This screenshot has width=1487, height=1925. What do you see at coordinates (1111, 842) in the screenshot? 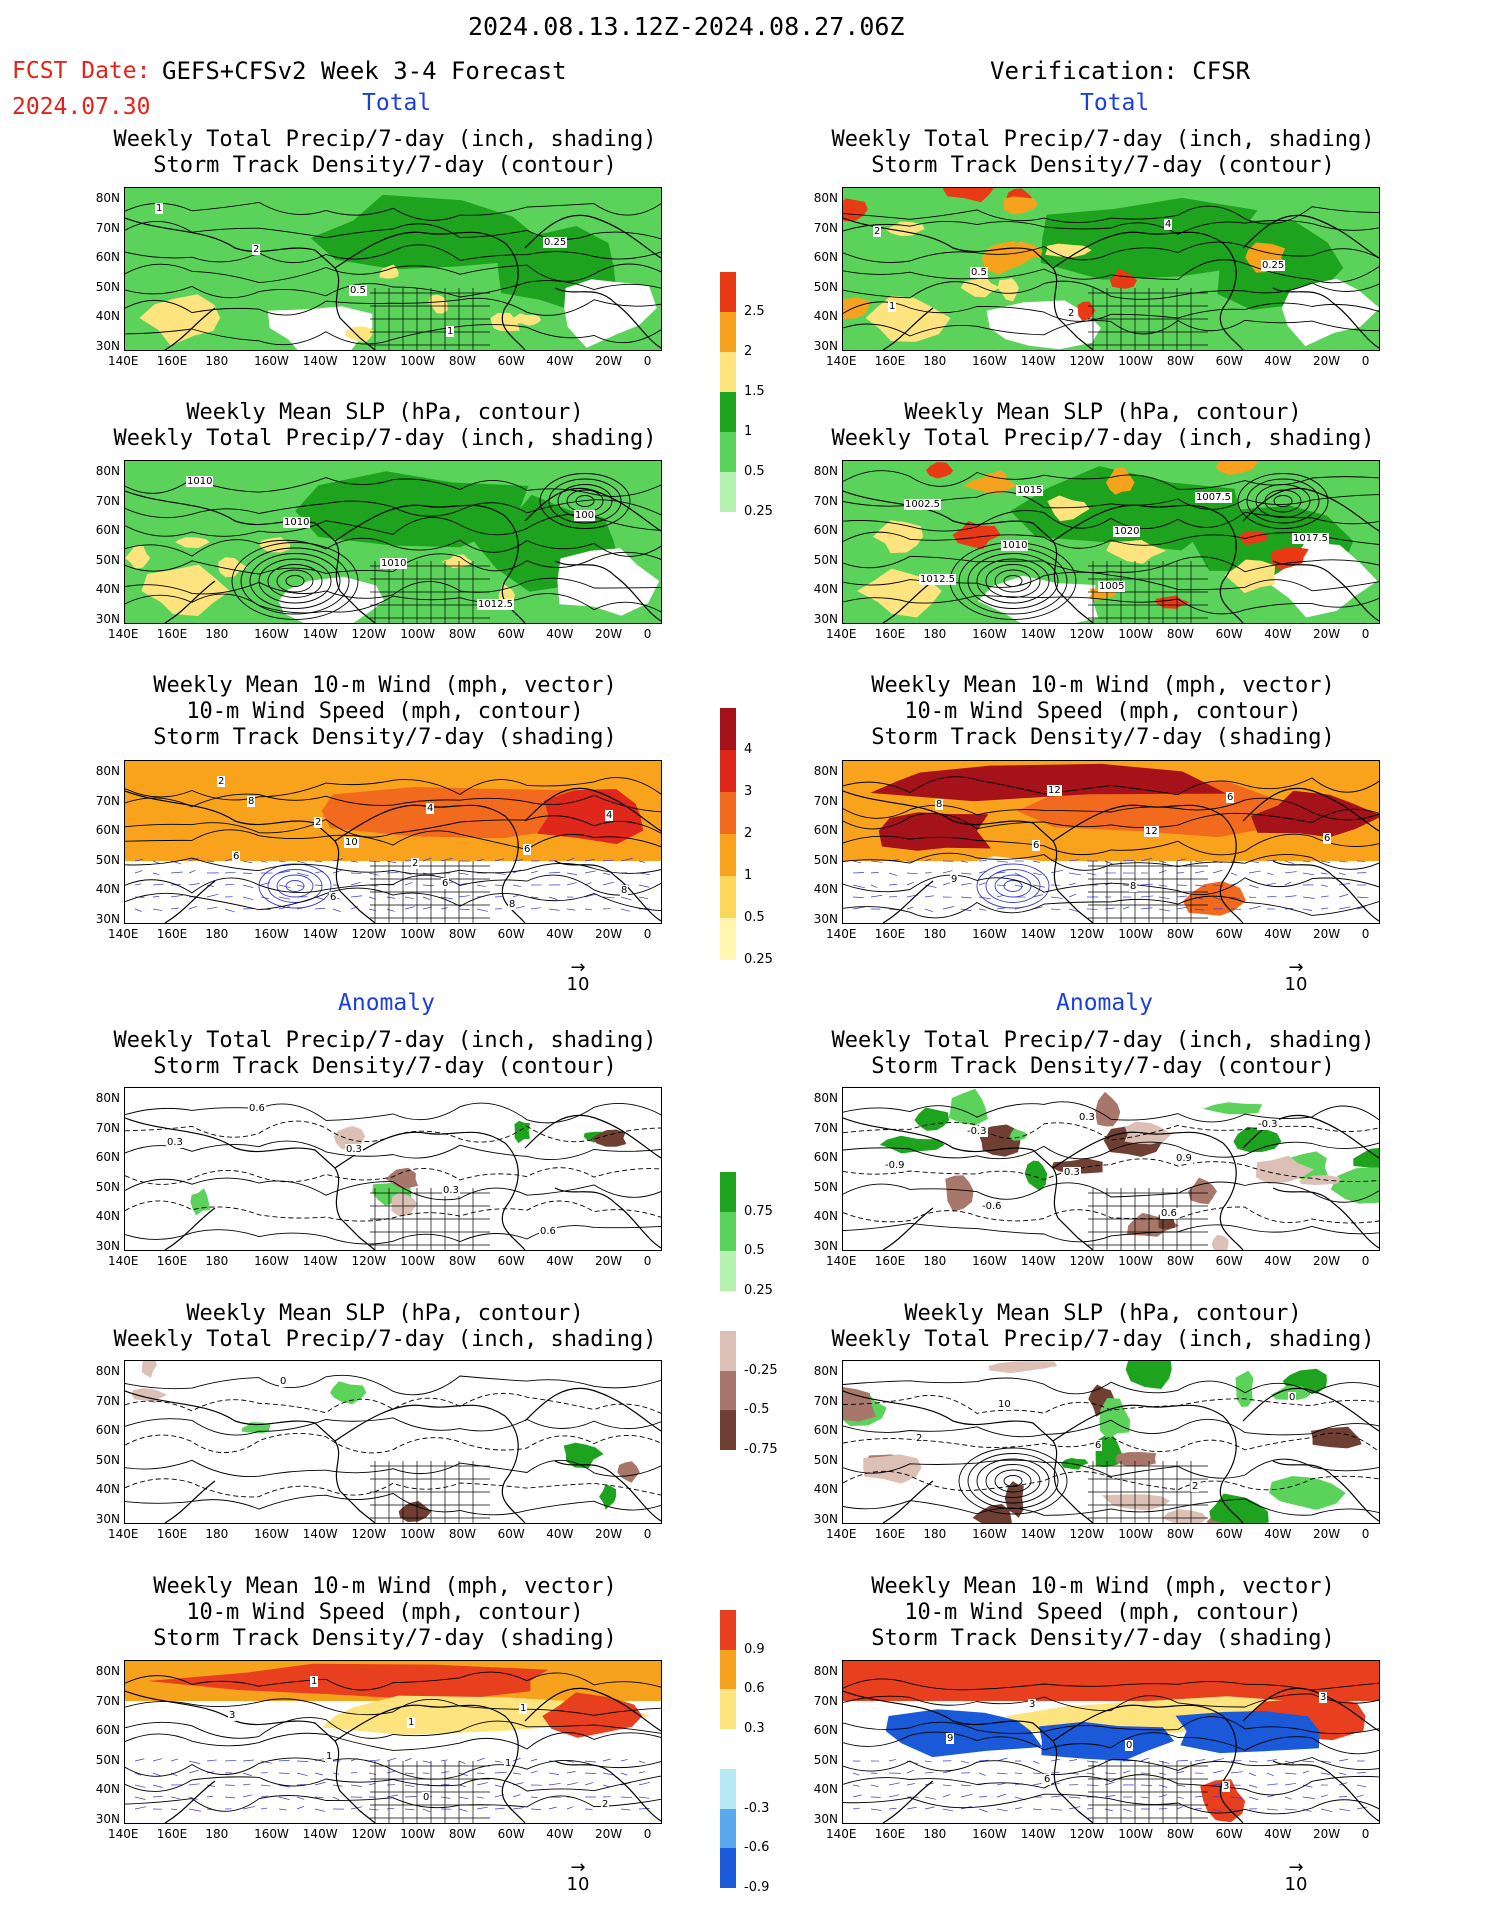
I see `map-panel-storm-verification: 8 6 8 6 6 9 12 12` at bounding box center [1111, 842].